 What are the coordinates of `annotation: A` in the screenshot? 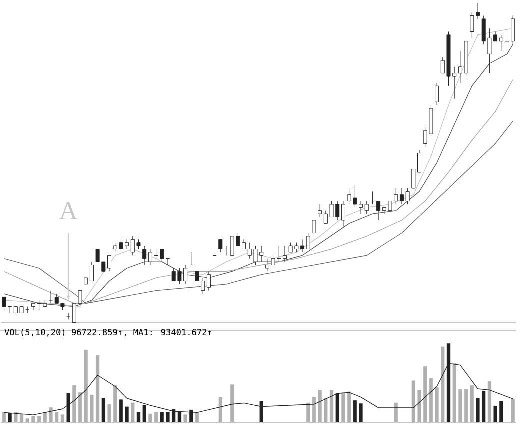 It's located at (68, 211).